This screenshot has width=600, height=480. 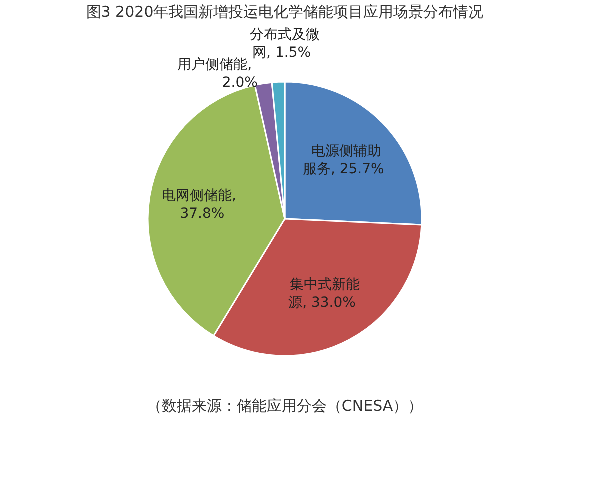 What do you see at coordinates (343, 160) in the screenshot?
I see `slice-label: 电源侧辅助服务, 25.7%` at bounding box center [343, 160].